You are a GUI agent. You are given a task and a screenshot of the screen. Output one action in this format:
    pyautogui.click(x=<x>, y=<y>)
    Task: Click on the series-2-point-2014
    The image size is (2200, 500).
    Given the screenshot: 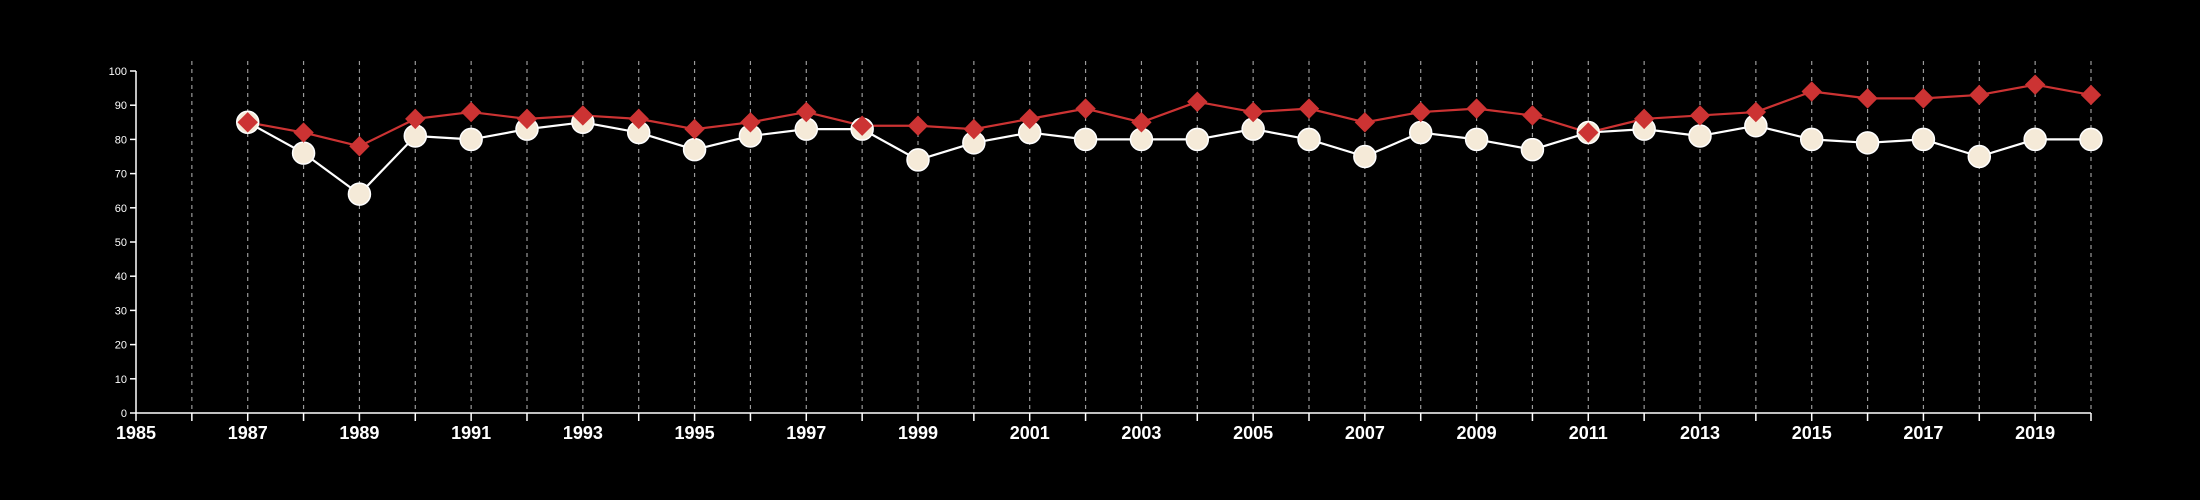 What is the action you would take?
    pyautogui.click(x=1756, y=112)
    